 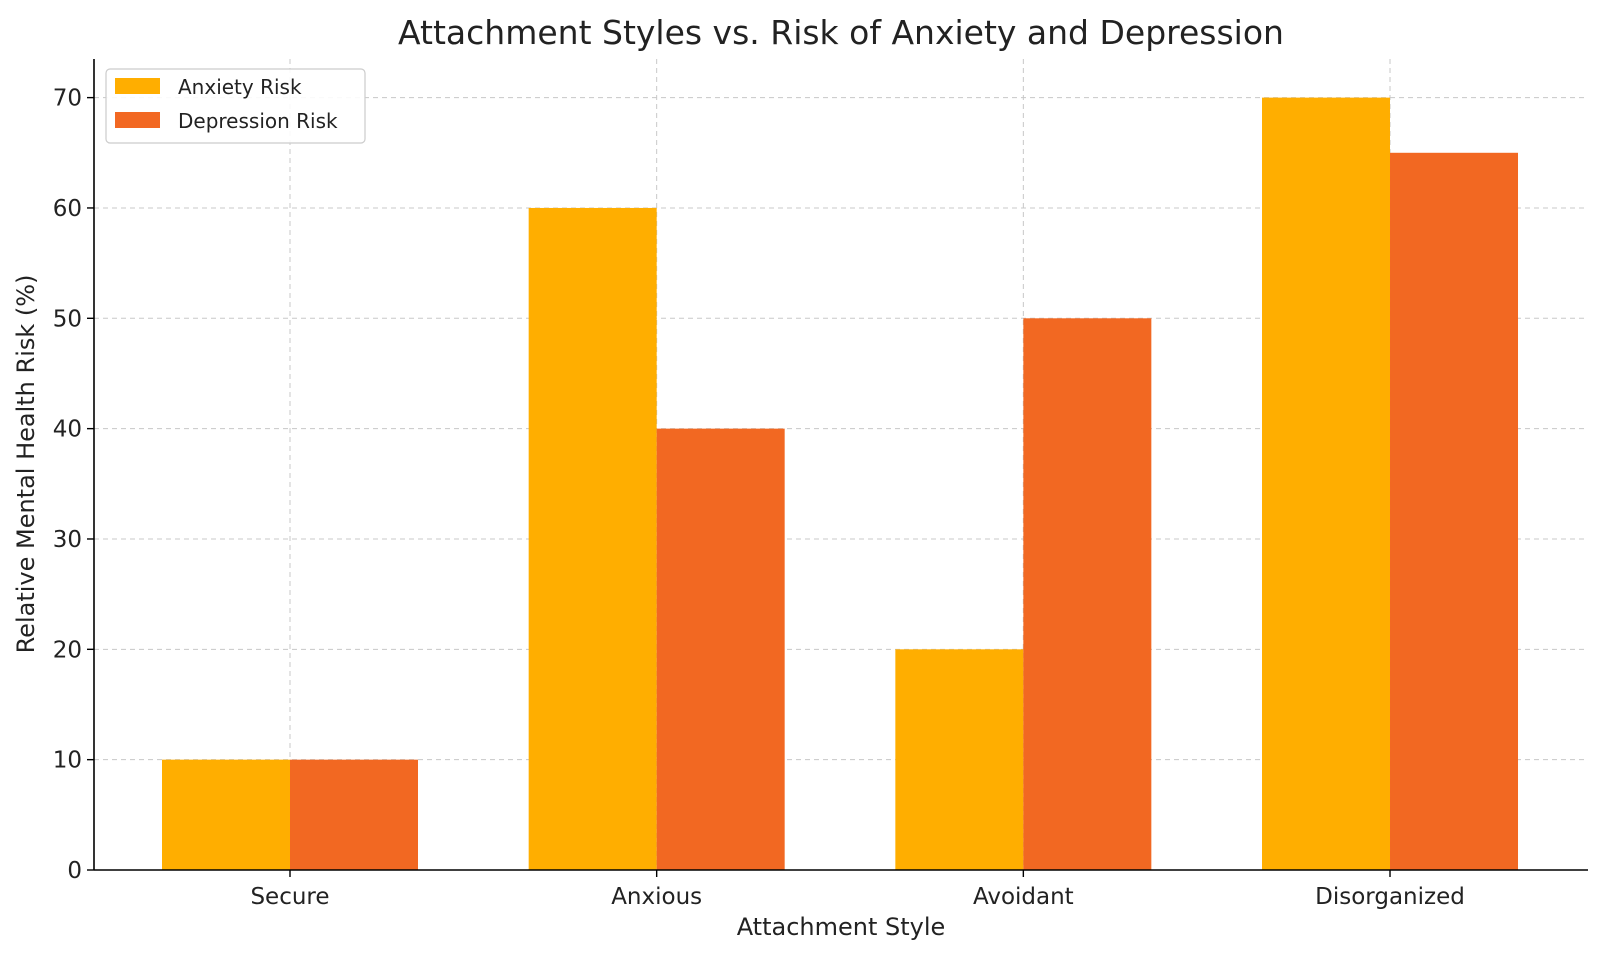 What do you see at coordinates (67, 99) in the screenshot?
I see `y-tick-label: 70` at bounding box center [67, 99].